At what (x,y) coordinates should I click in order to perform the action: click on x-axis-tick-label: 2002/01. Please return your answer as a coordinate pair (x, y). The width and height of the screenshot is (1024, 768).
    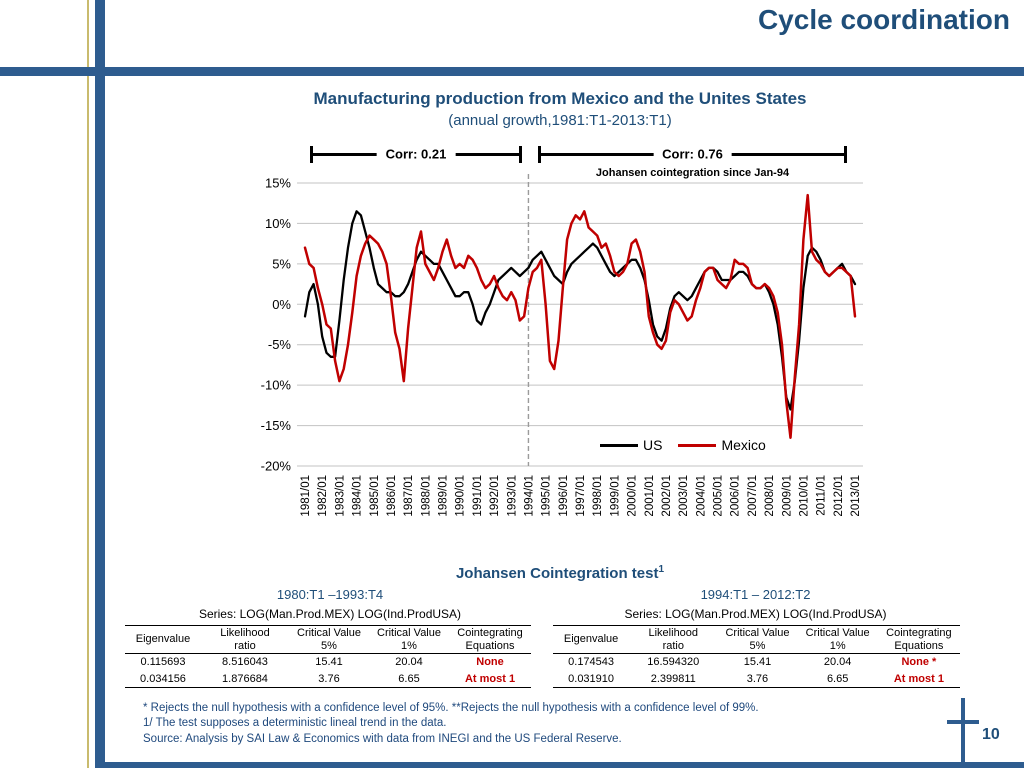
    Looking at the image, I should click on (667, 496).